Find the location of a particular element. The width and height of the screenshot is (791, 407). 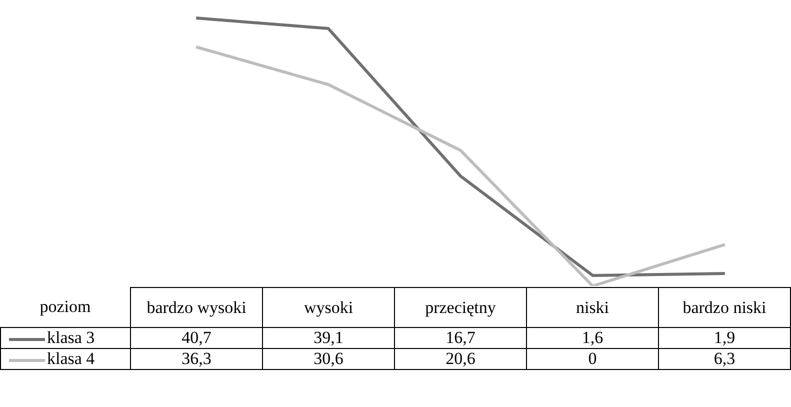

data-label: 39,1 is located at coordinates (328, 338).